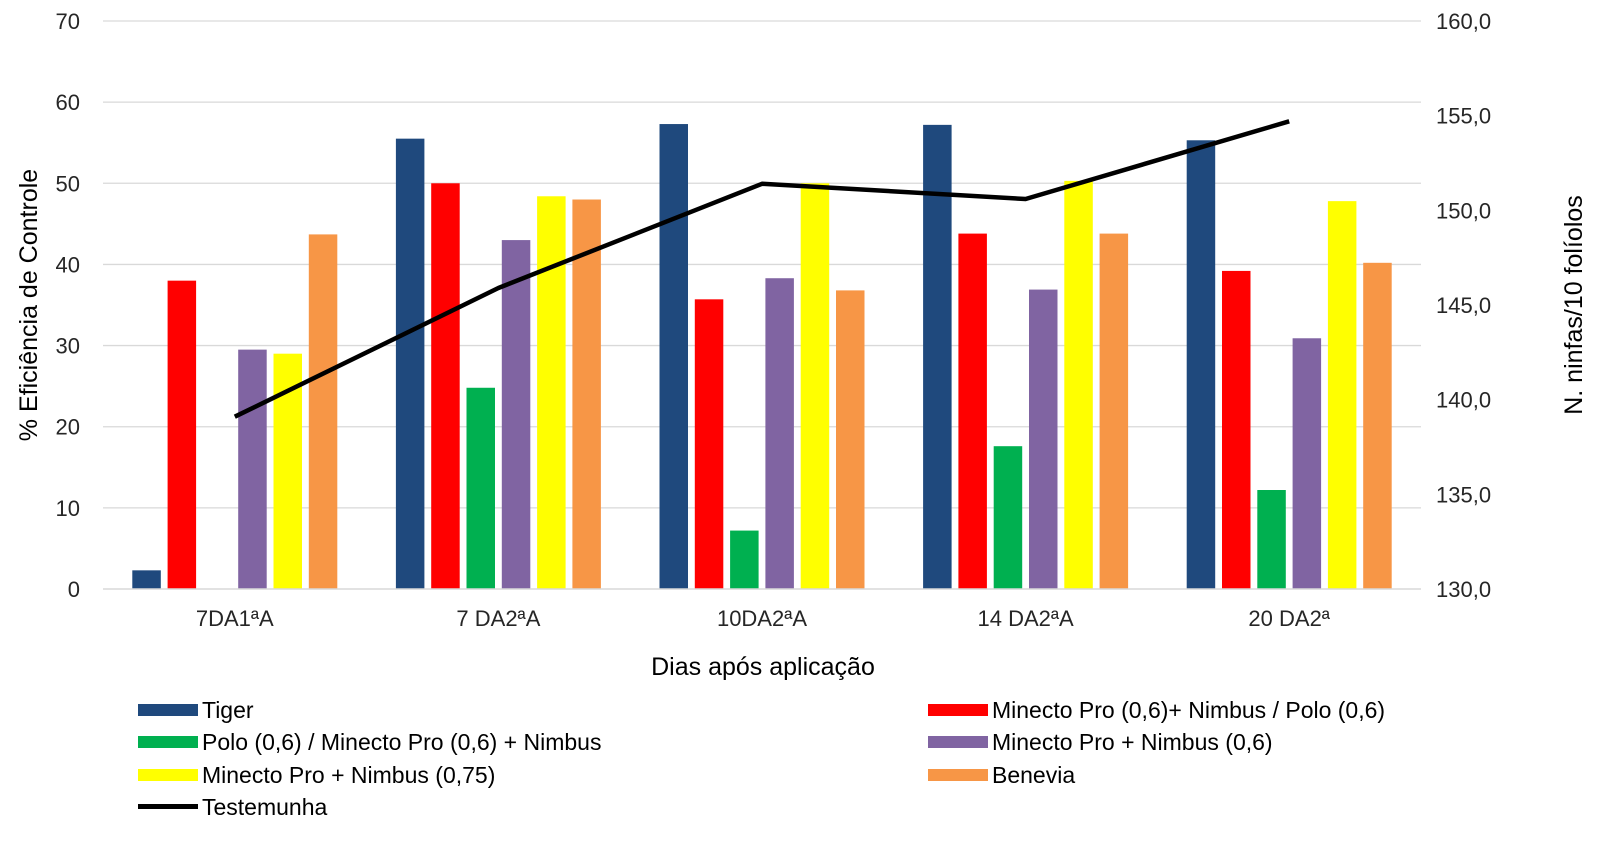 This screenshot has height=845, width=1615. What do you see at coordinates (1463, 494) in the screenshot?
I see `y2-tick-label: 135,0` at bounding box center [1463, 494].